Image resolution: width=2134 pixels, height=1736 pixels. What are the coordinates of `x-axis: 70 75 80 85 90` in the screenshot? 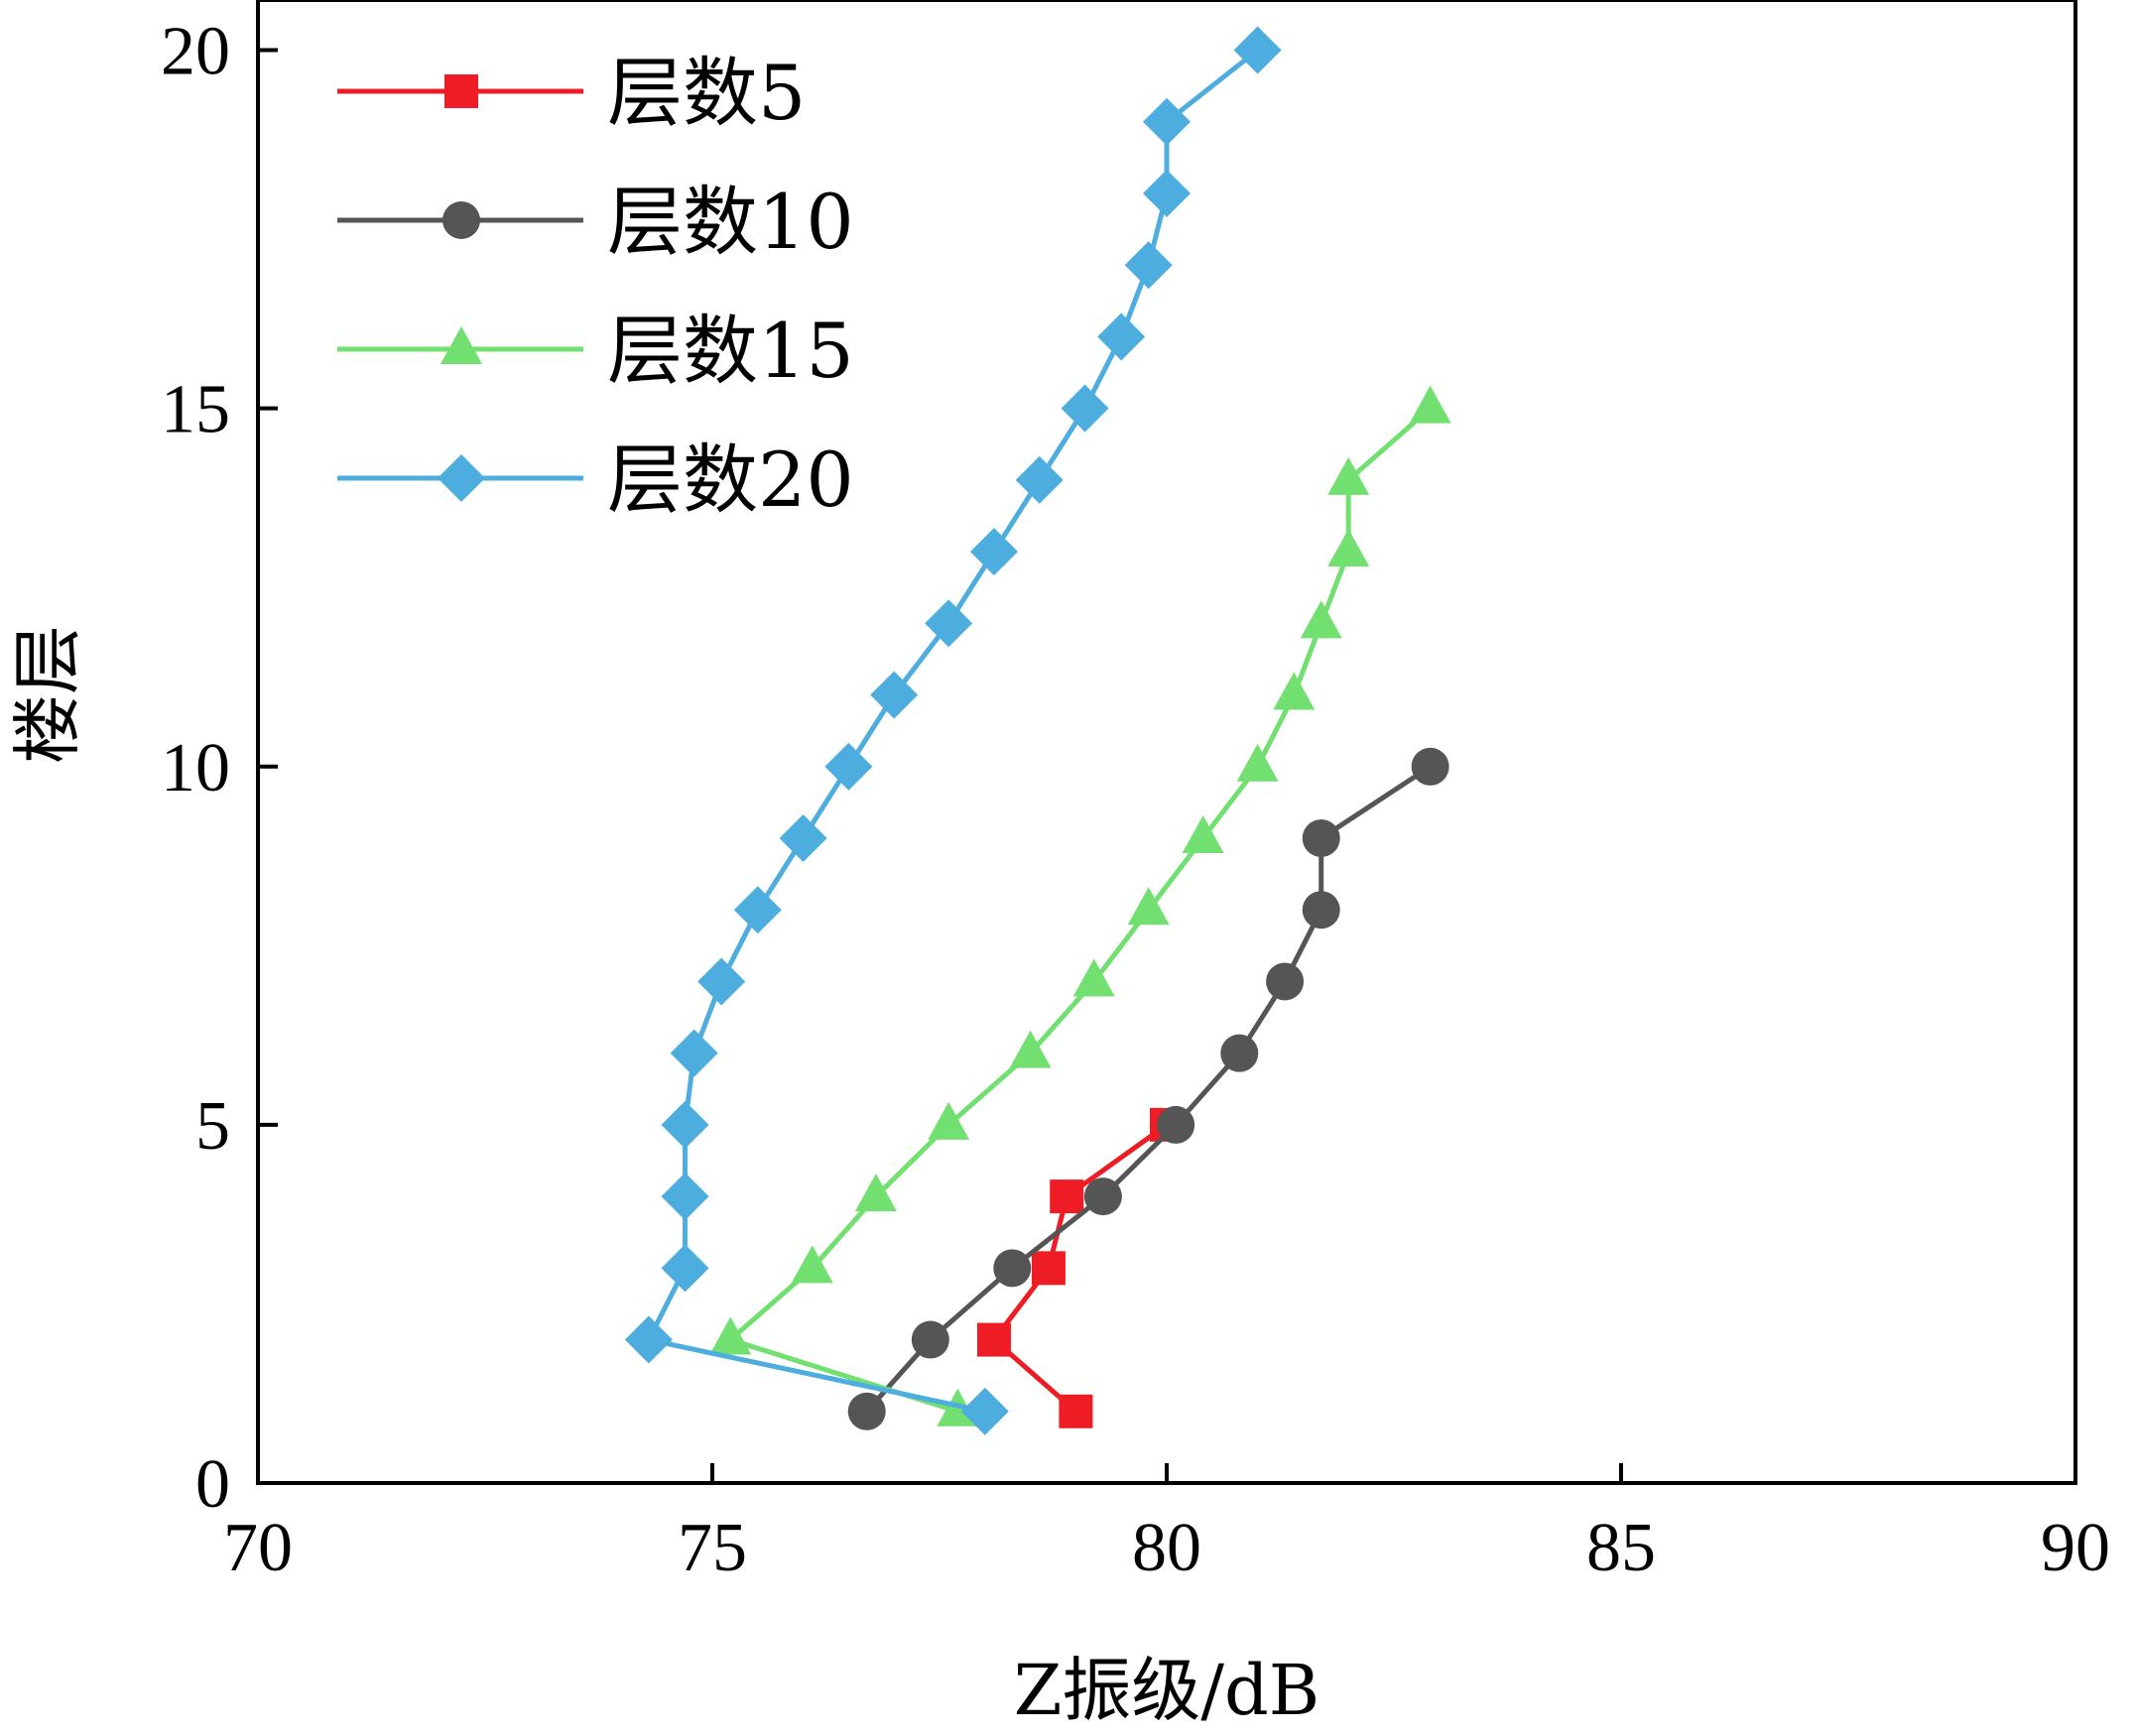 It's located at (1166, 1524).